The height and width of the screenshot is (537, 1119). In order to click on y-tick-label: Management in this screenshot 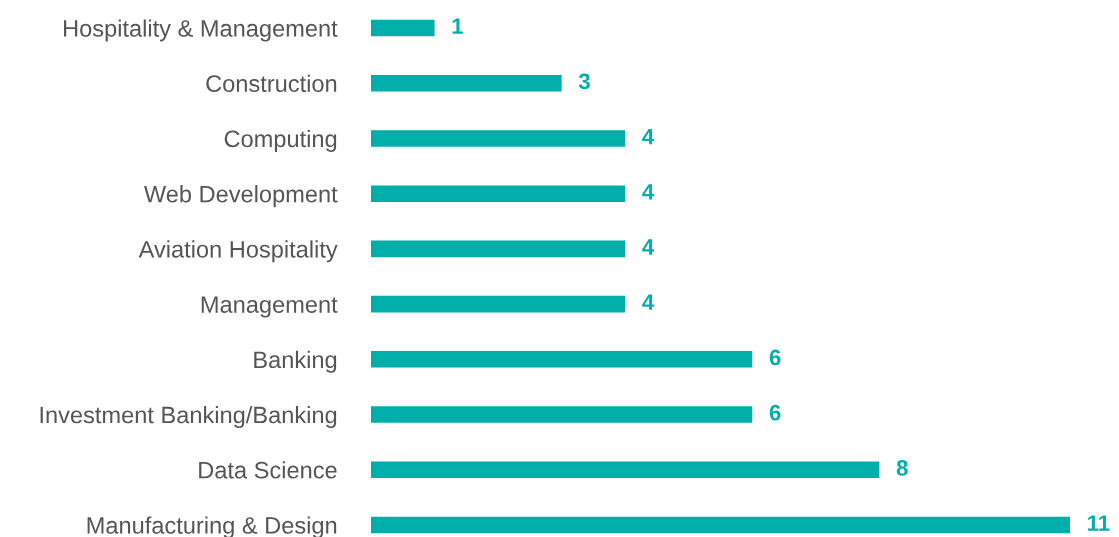, I will do `click(269, 307)`.